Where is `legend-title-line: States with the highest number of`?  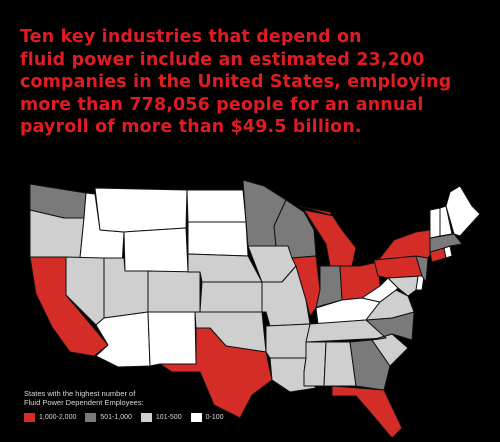 legend-title-line: States with the highest number of is located at coordinates (80, 393).